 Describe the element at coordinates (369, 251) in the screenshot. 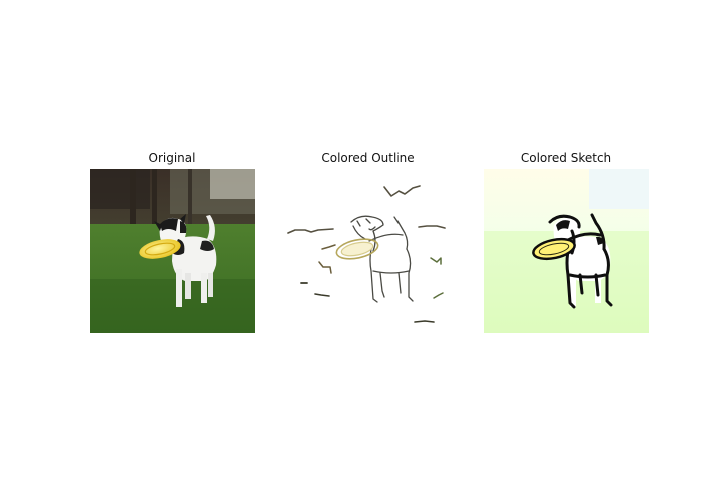

I see `colored-outline-image` at that location.